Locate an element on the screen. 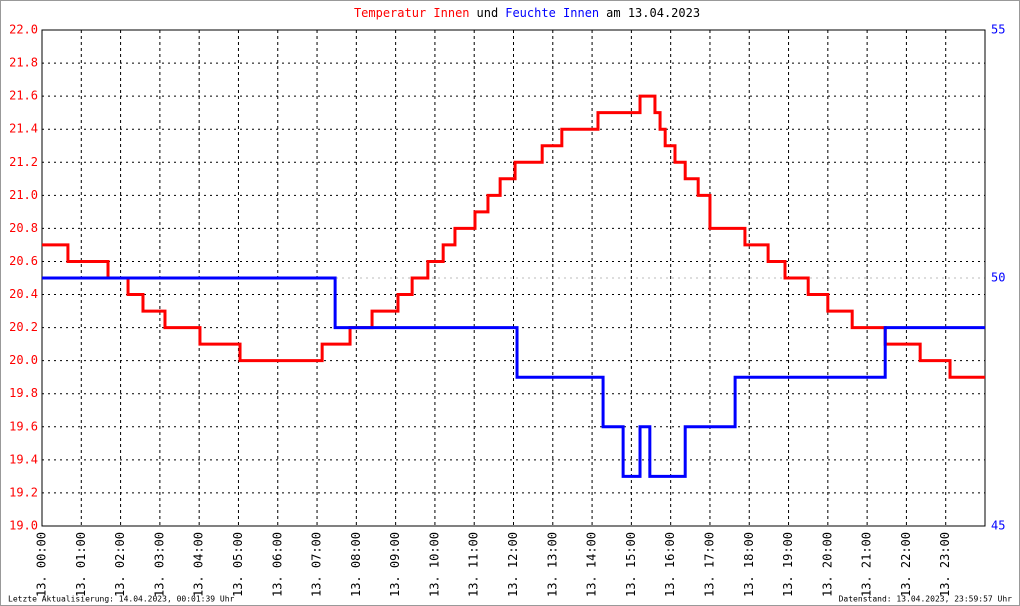  y-tick-label: 19.8 is located at coordinates (23, 393).